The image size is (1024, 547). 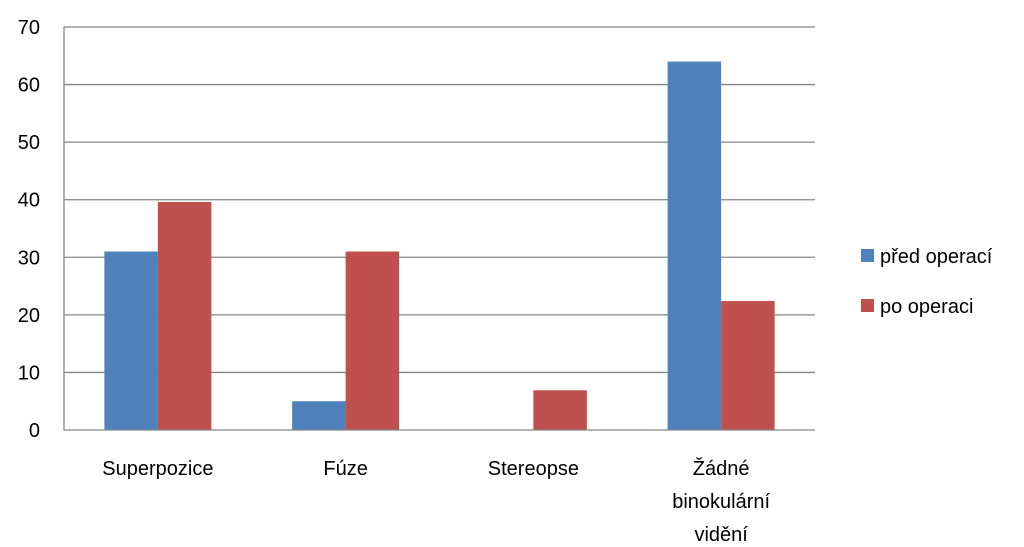 I want to click on y-tick-label: 50, so click(x=29, y=143).